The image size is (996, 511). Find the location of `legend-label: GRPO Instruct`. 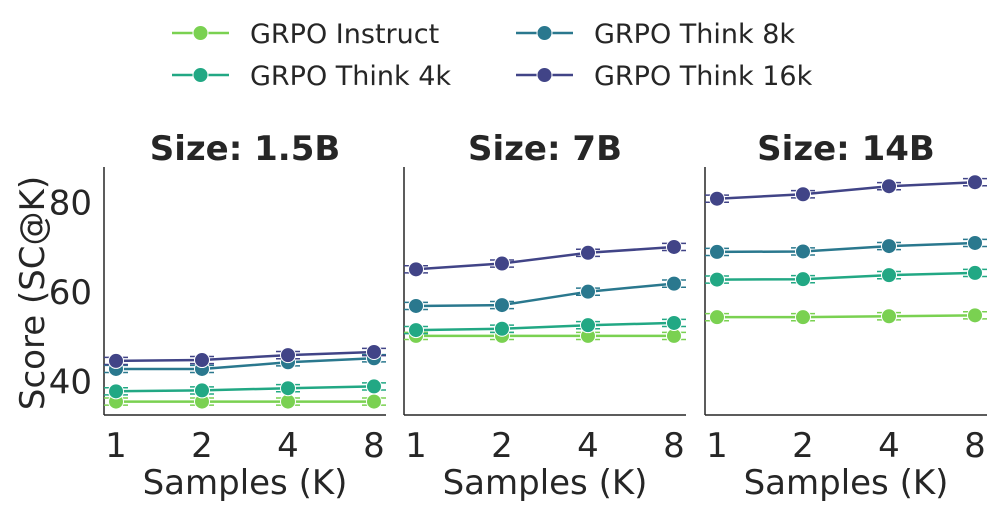

legend-label: GRPO Instruct is located at coordinates (344, 34).